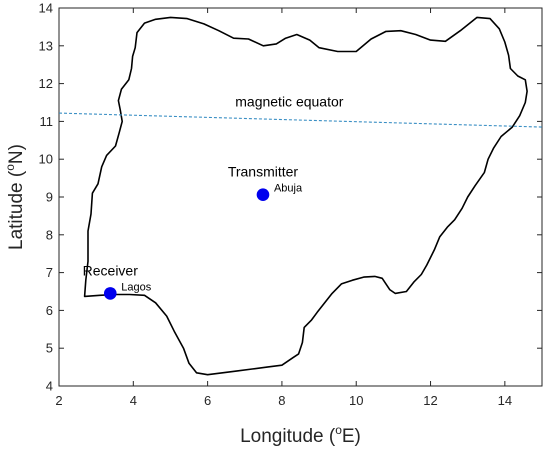 This screenshot has height=451, width=550. Describe the element at coordinates (289, 101) in the screenshot. I see `magnetic-equator-label: magnetic equator` at that location.